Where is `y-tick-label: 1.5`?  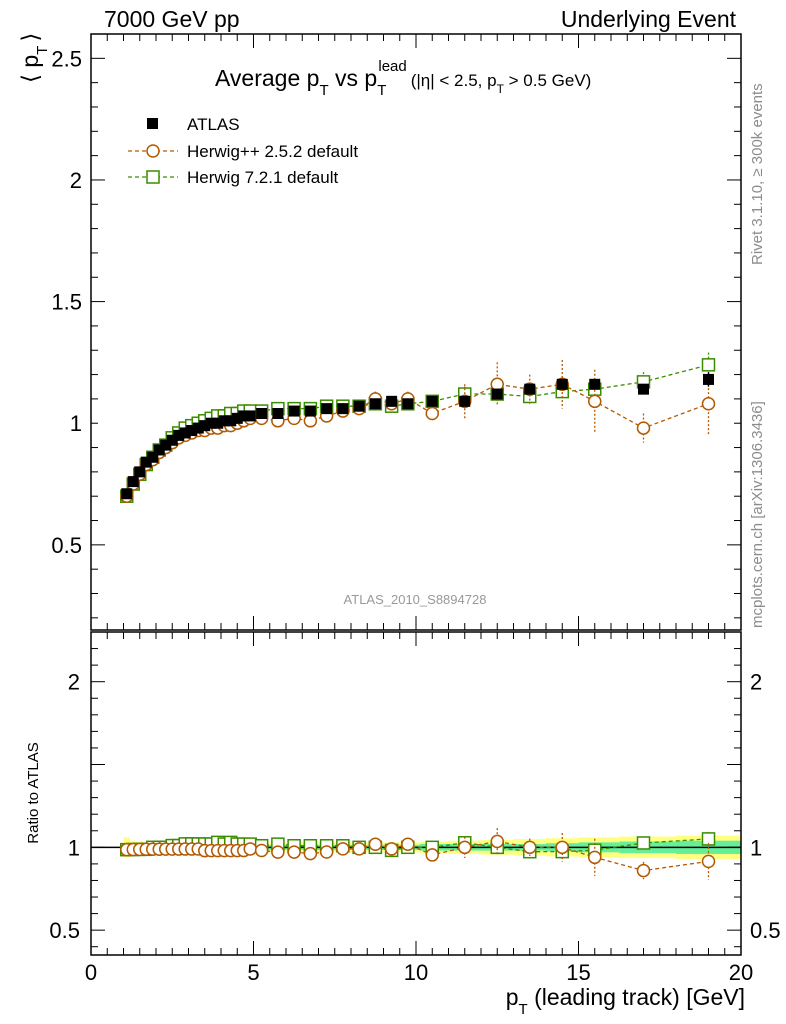
y-tick-label: 1.5 is located at coordinates (66, 302).